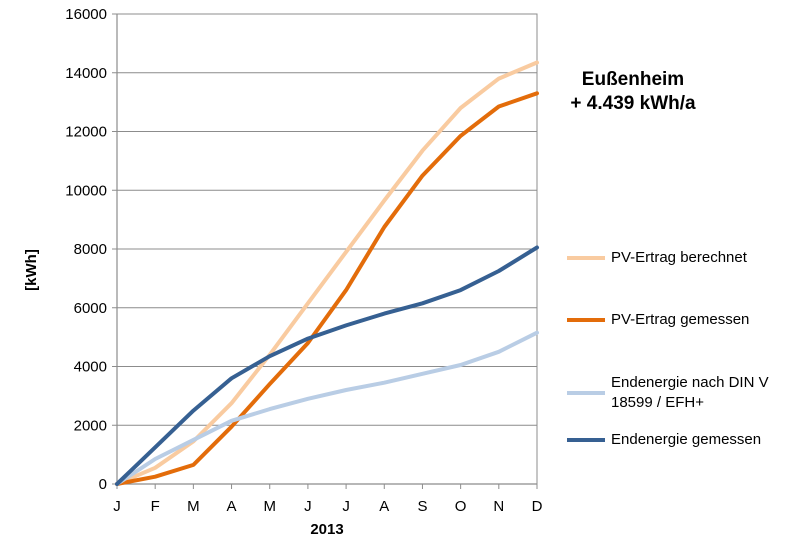  Describe the element at coordinates (633, 79) in the screenshot. I see `annotation-location: Eußenheim` at that location.